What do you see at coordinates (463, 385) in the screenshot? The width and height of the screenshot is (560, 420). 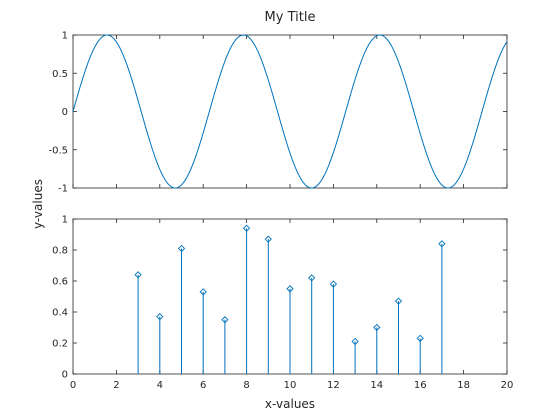 I see `x-tick-label: 18` at bounding box center [463, 385].